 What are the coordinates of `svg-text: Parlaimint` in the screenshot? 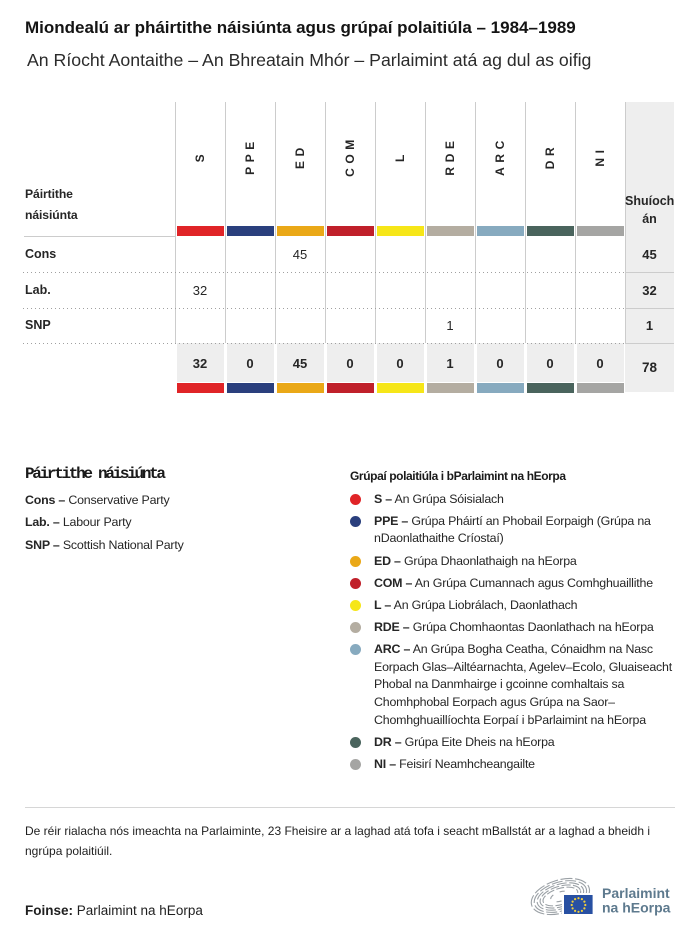 It's located at (636, 893).